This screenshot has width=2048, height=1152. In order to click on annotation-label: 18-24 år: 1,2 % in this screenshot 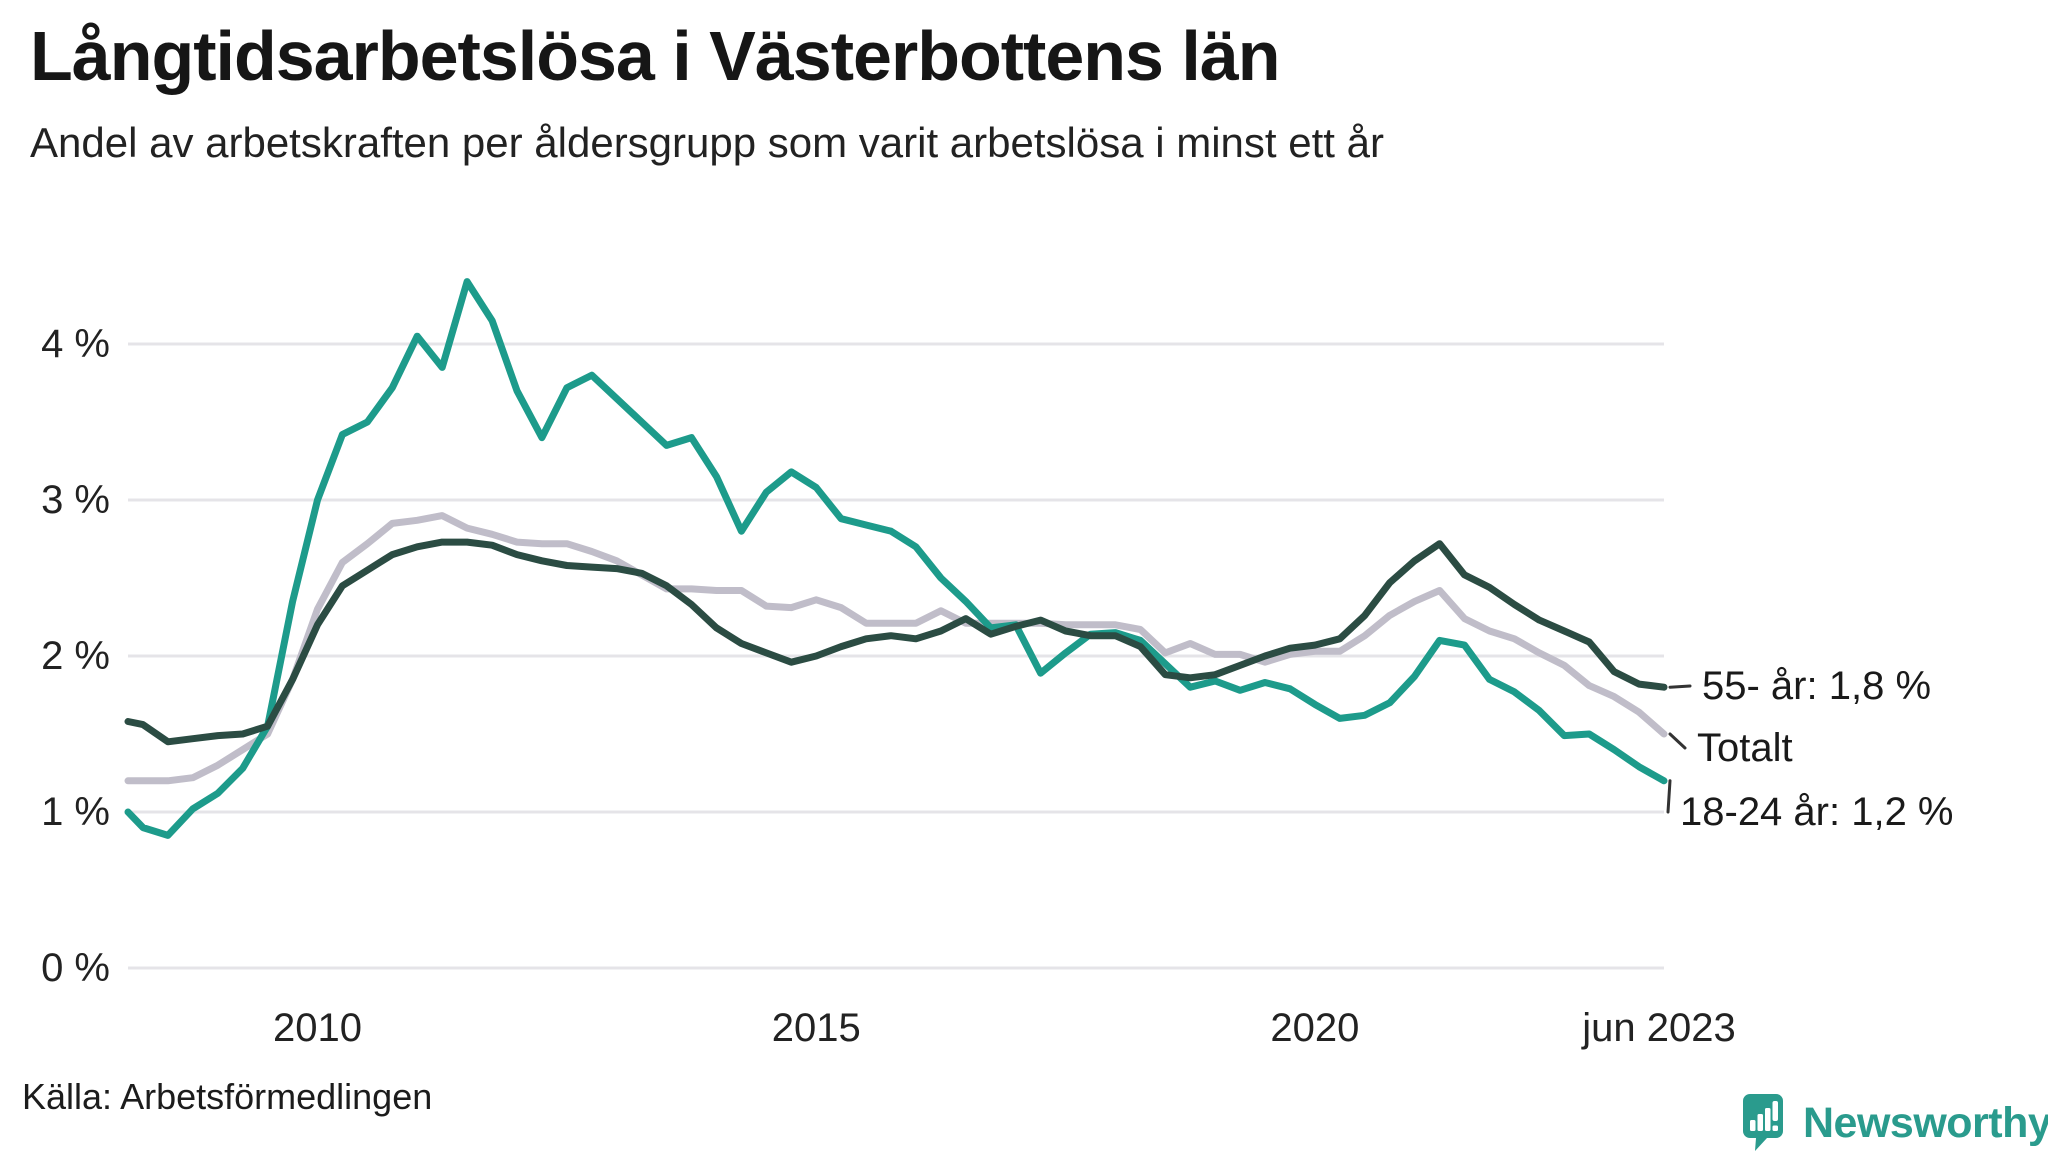, I will do `click(1817, 812)`.